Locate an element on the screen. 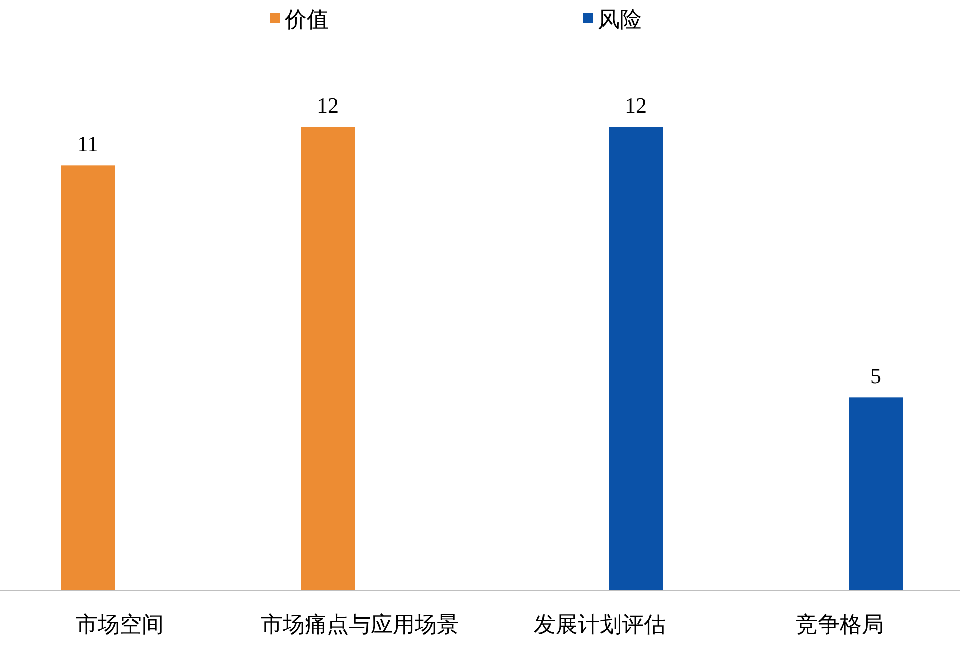  x-tick-label: 市场痛点与应用场景 is located at coordinates (360, 624).